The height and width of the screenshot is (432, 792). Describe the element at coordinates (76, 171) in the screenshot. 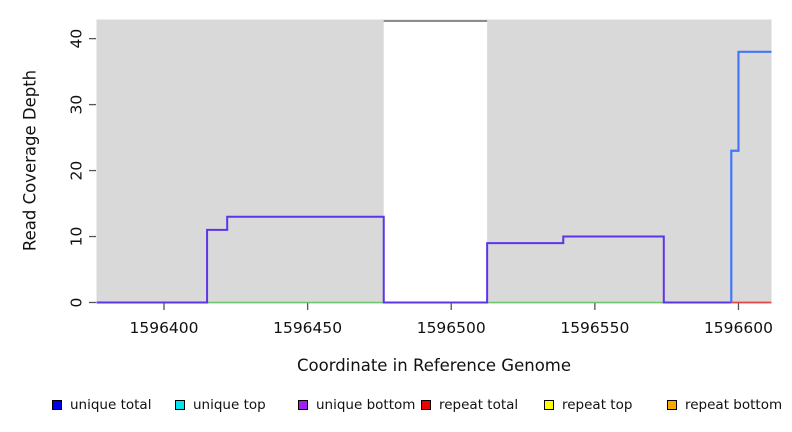

I see `y-tick-label: 20` at that location.